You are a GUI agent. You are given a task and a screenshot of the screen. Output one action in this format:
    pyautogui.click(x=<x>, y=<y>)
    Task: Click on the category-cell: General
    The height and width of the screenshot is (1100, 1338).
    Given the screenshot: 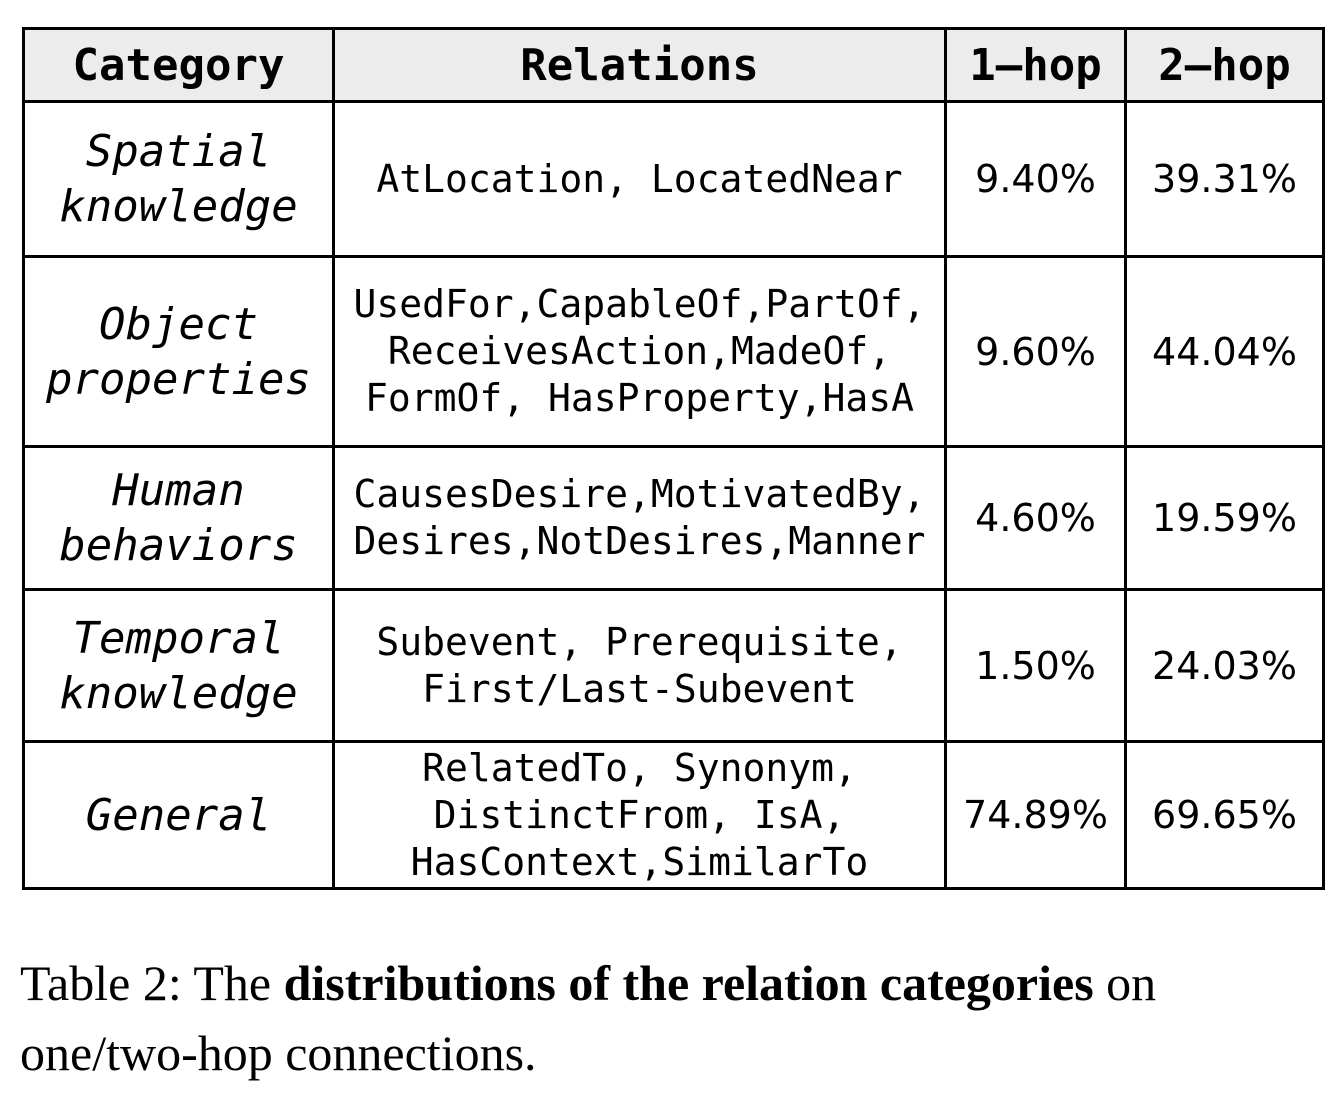 What is the action you would take?
    pyautogui.click(x=178, y=815)
    